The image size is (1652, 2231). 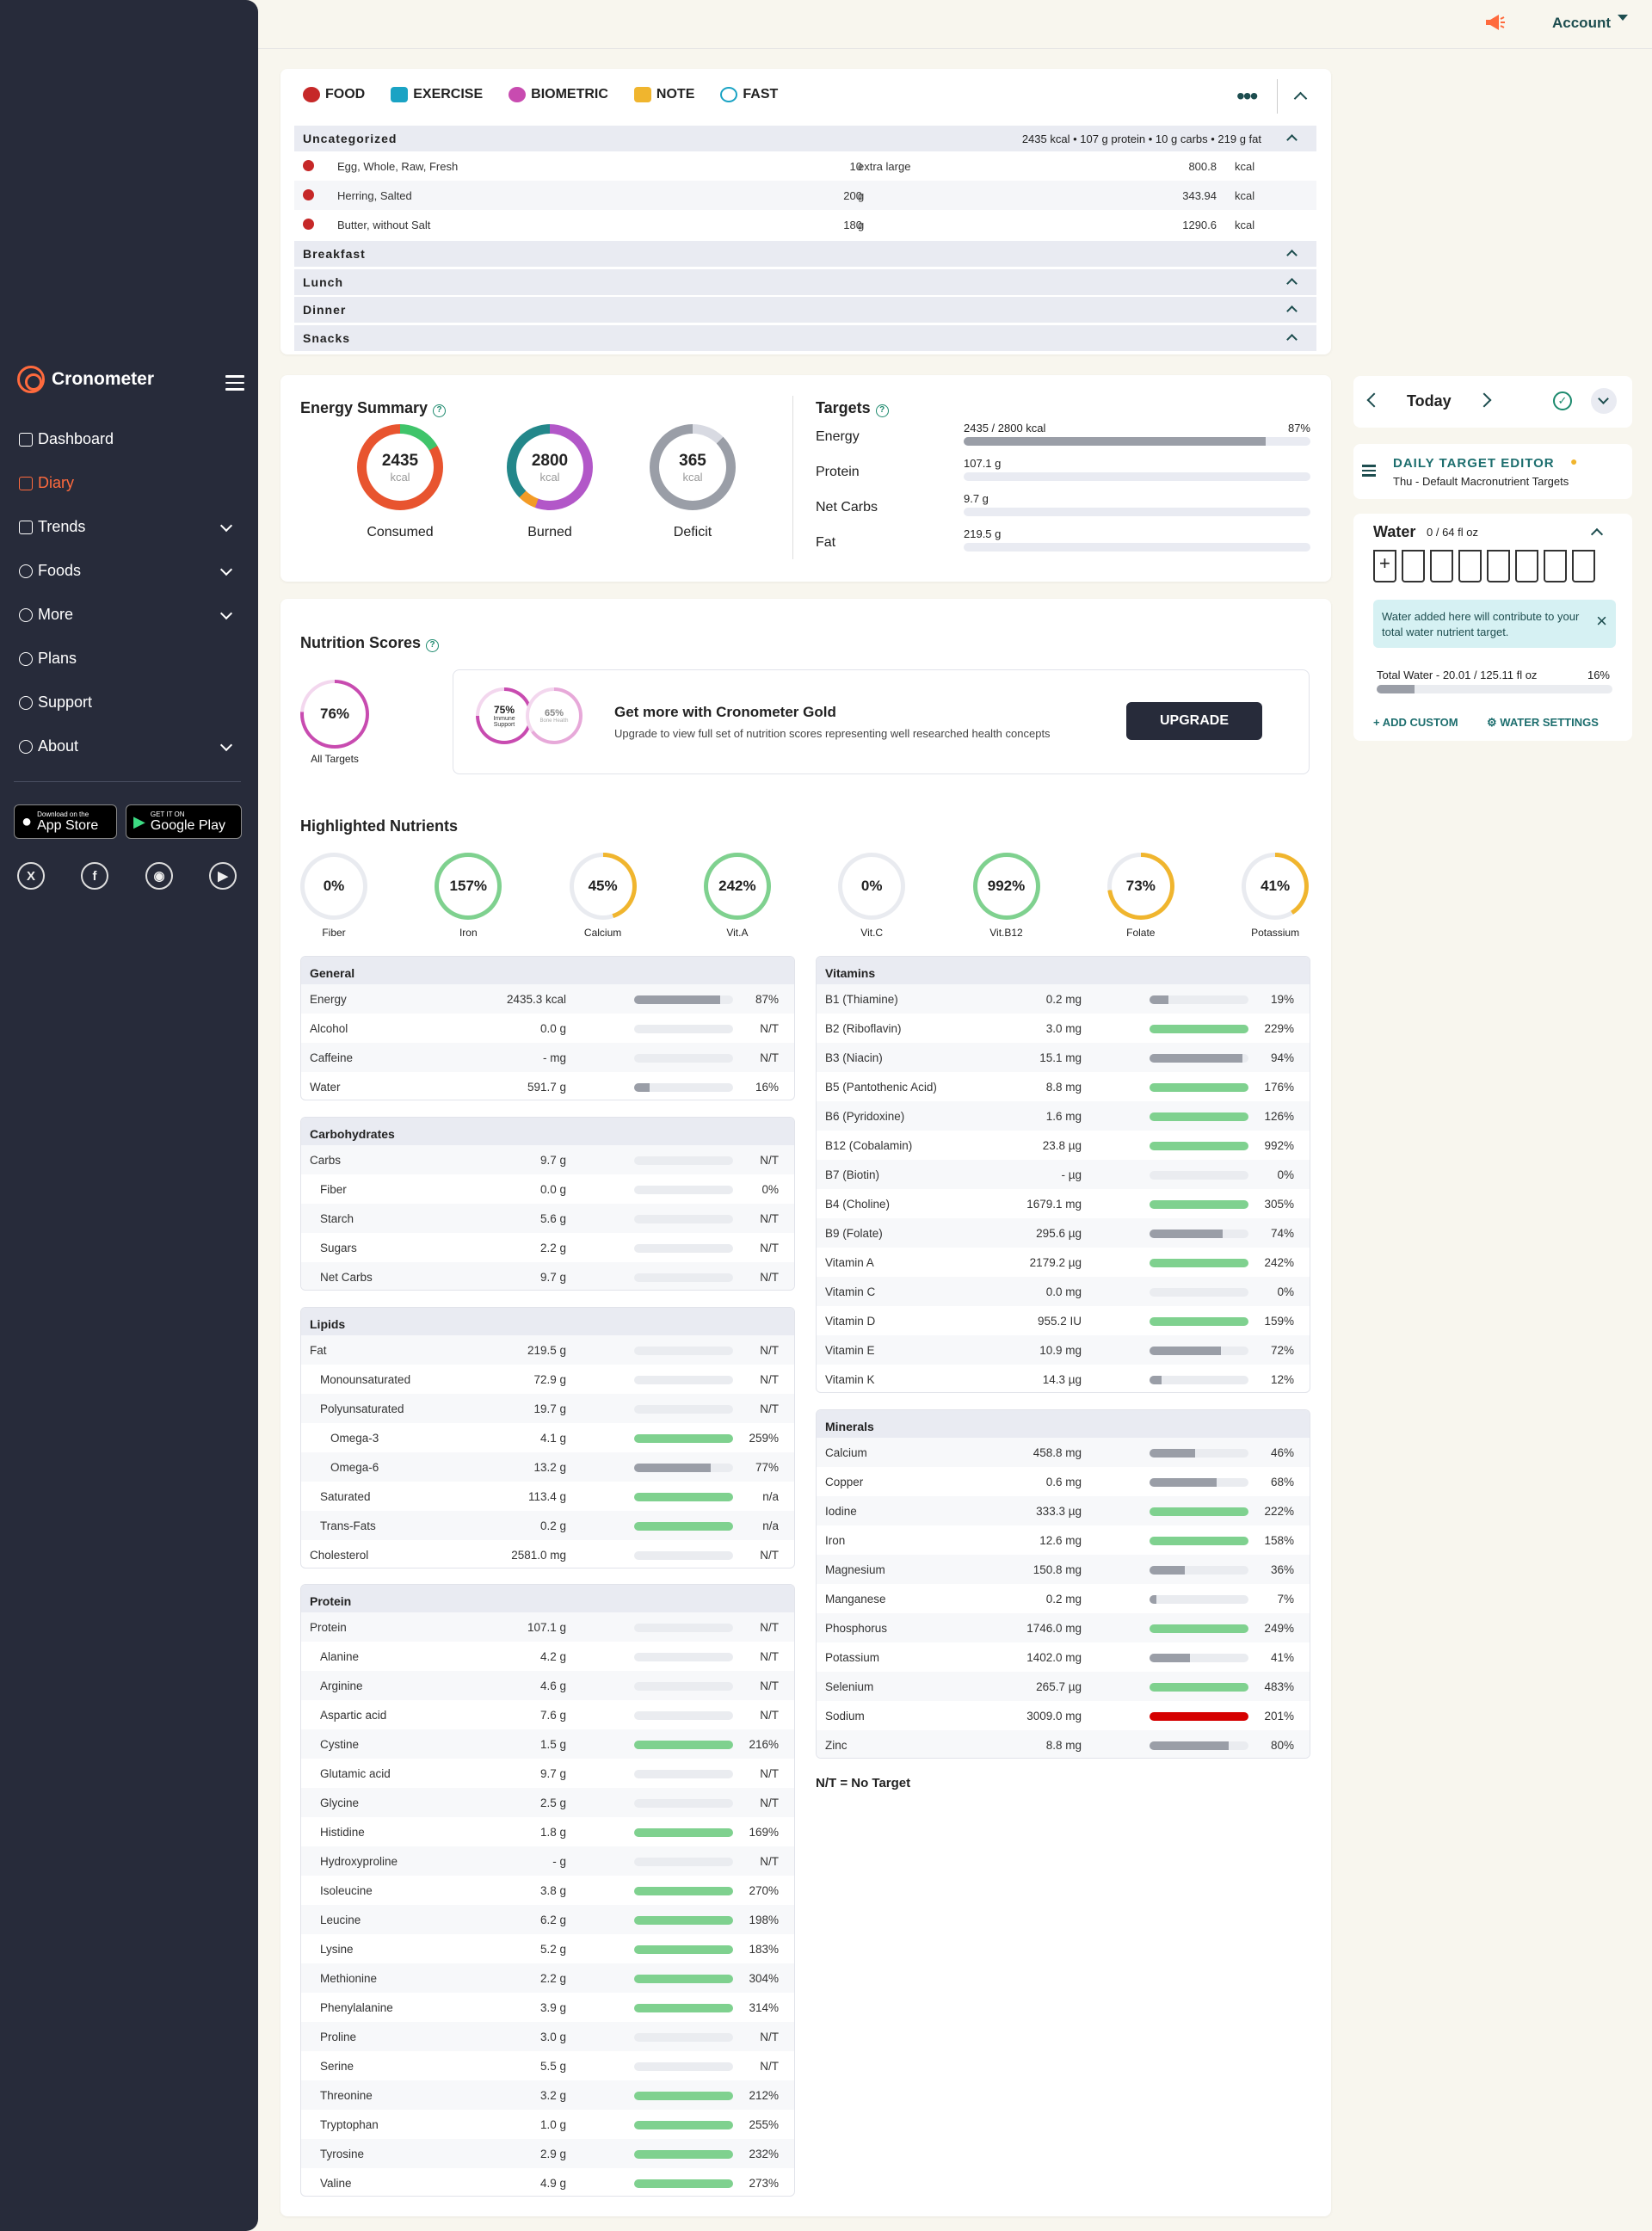 What do you see at coordinates (1597, 534) in the screenshot?
I see `chevron-up-icon` at bounding box center [1597, 534].